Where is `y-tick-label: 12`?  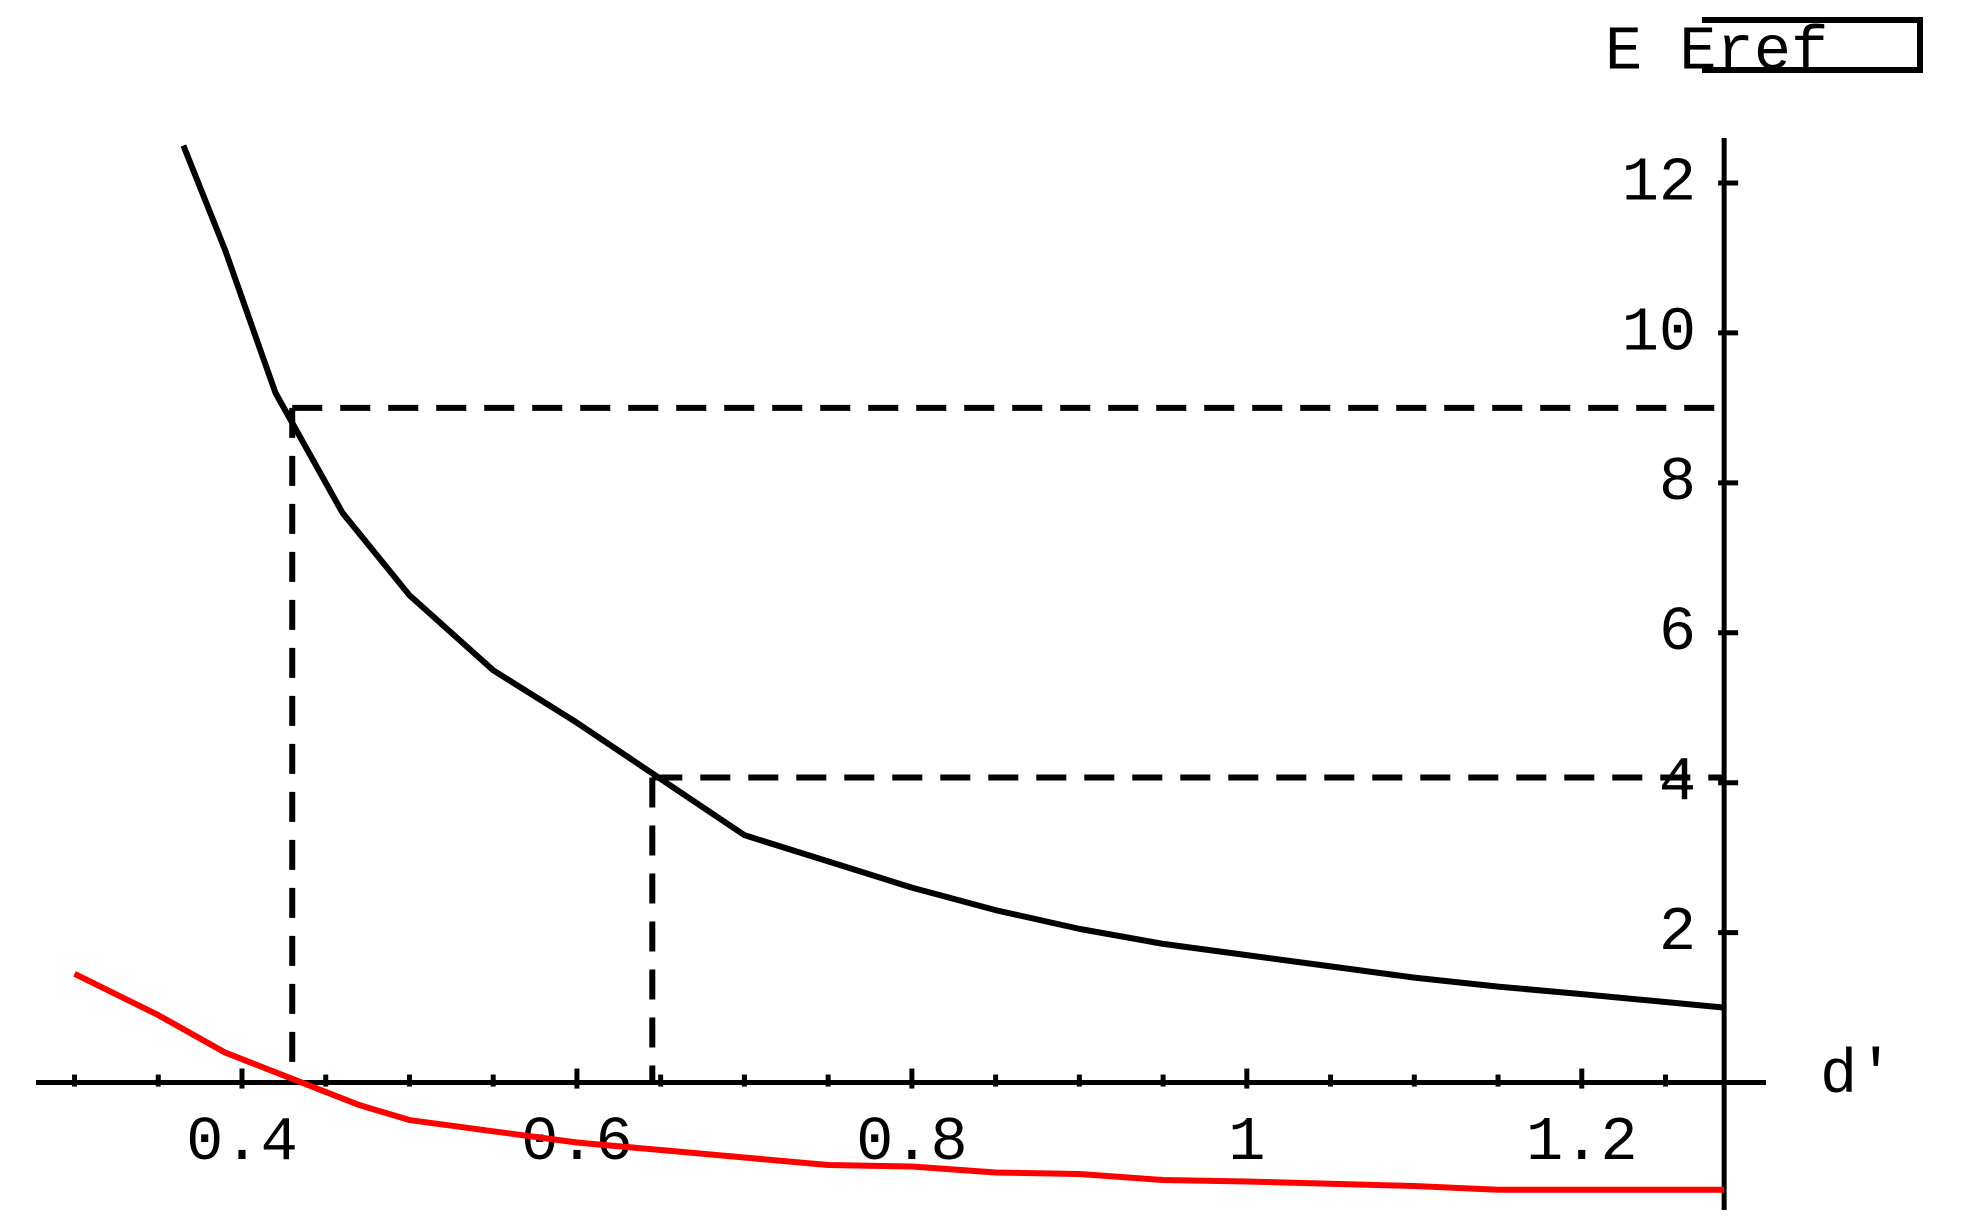
y-tick-label: 12 is located at coordinates (1659, 182).